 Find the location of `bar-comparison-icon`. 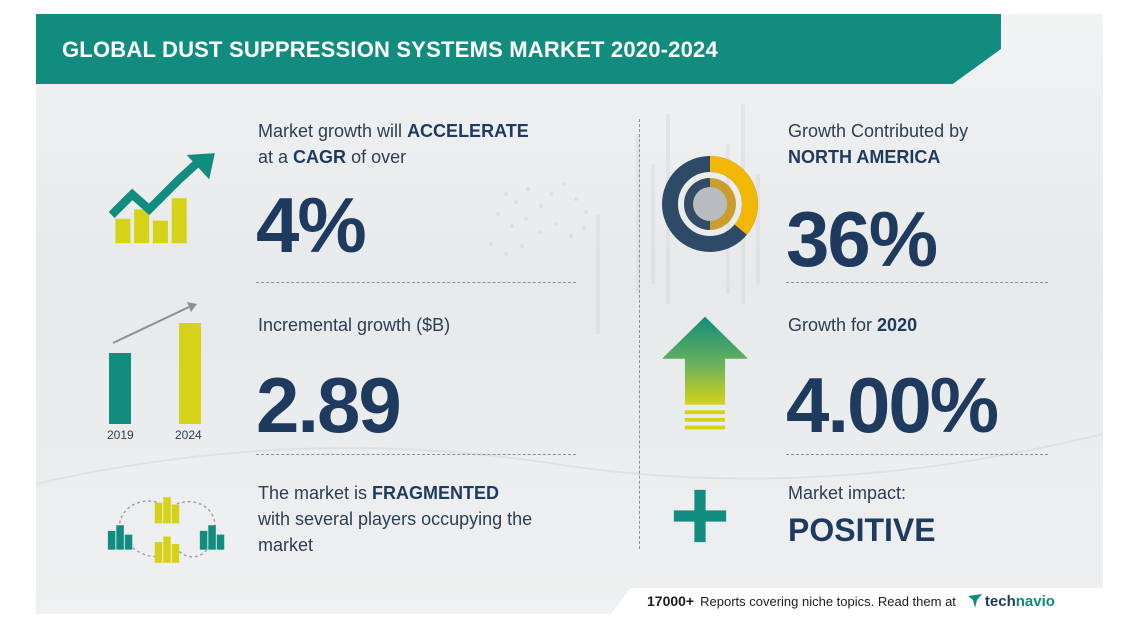

bar-comparison-icon is located at coordinates (155, 363).